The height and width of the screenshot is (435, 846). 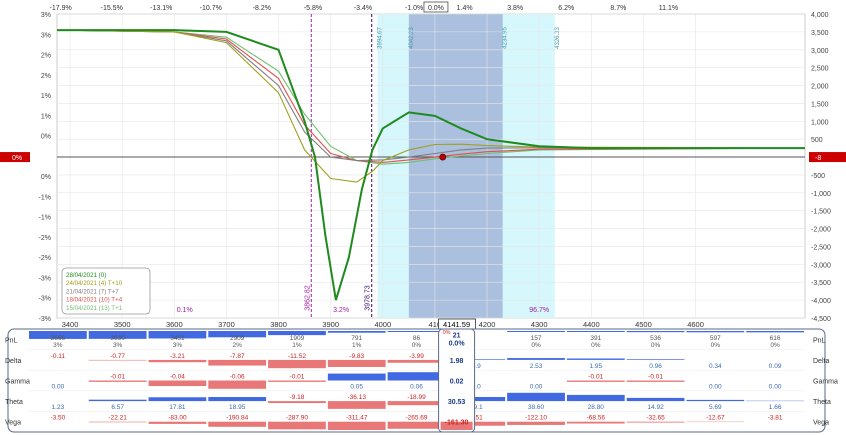 What do you see at coordinates (417, 345) in the screenshot?
I see `pnl-pct-6: 0%` at bounding box center [417, 345].